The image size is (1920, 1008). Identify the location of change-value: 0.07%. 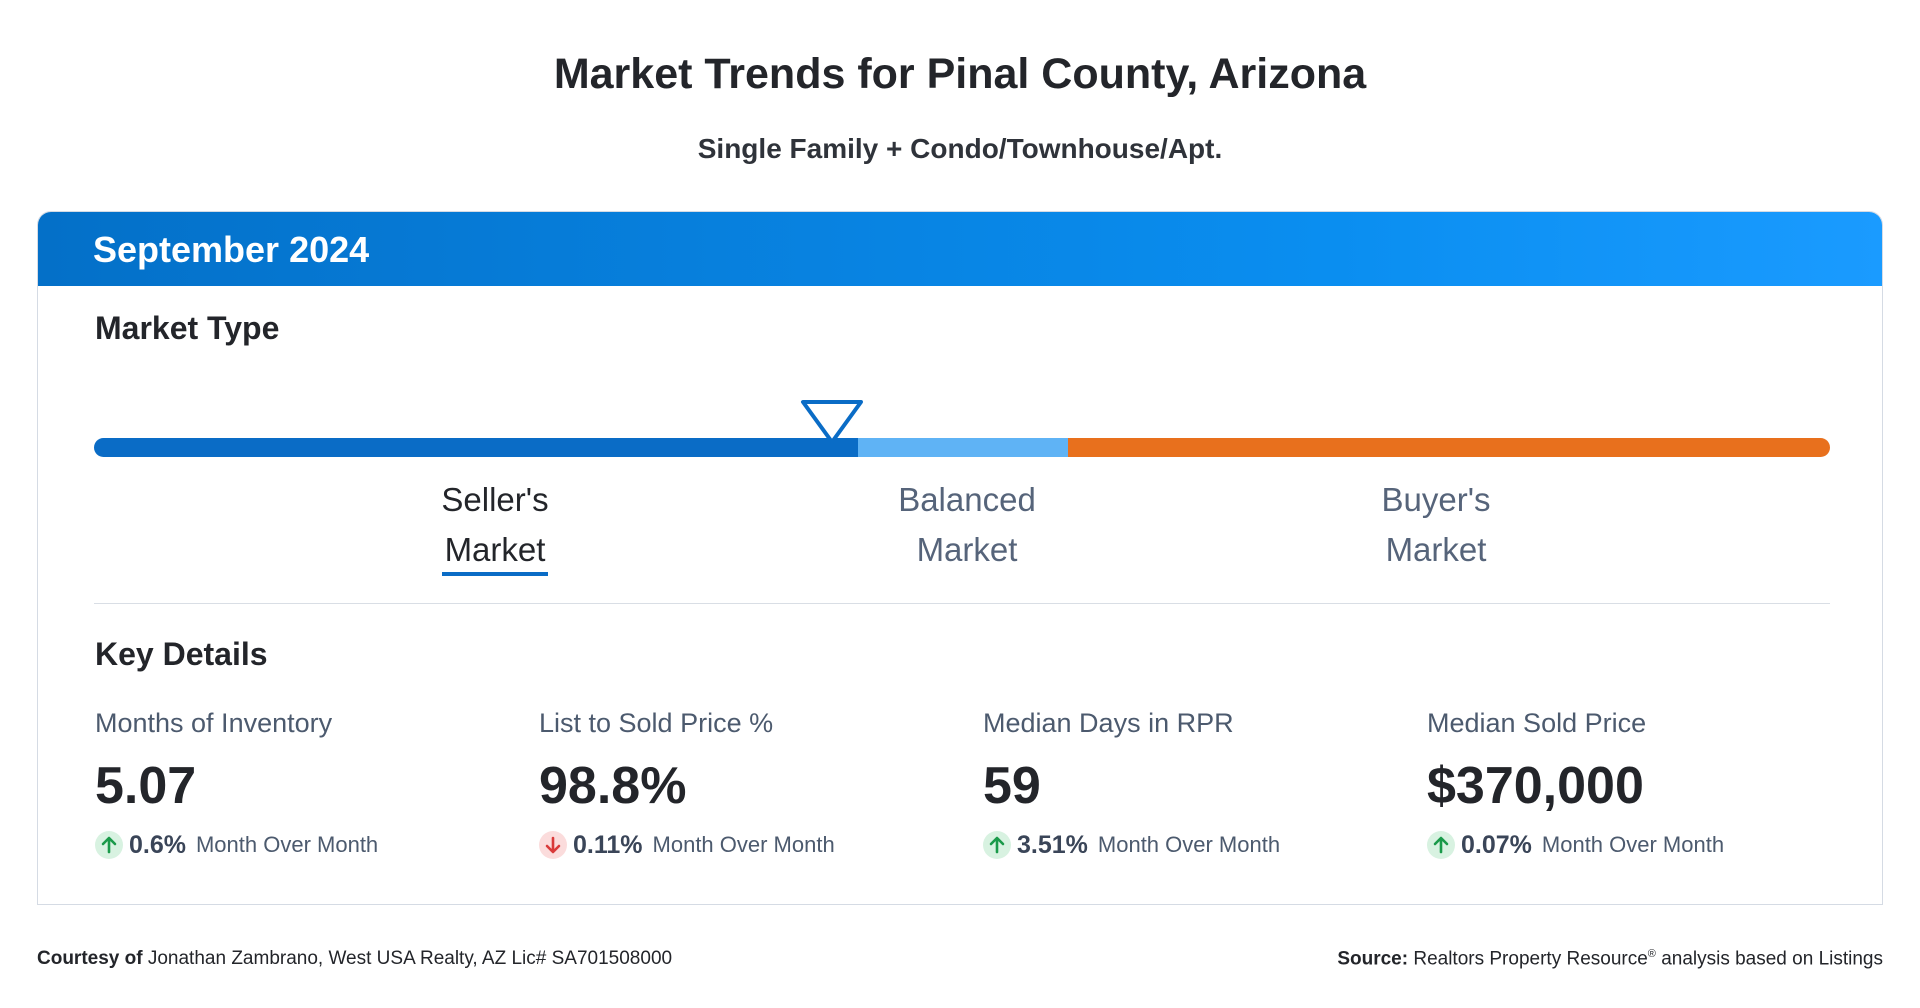
(1496, 844).